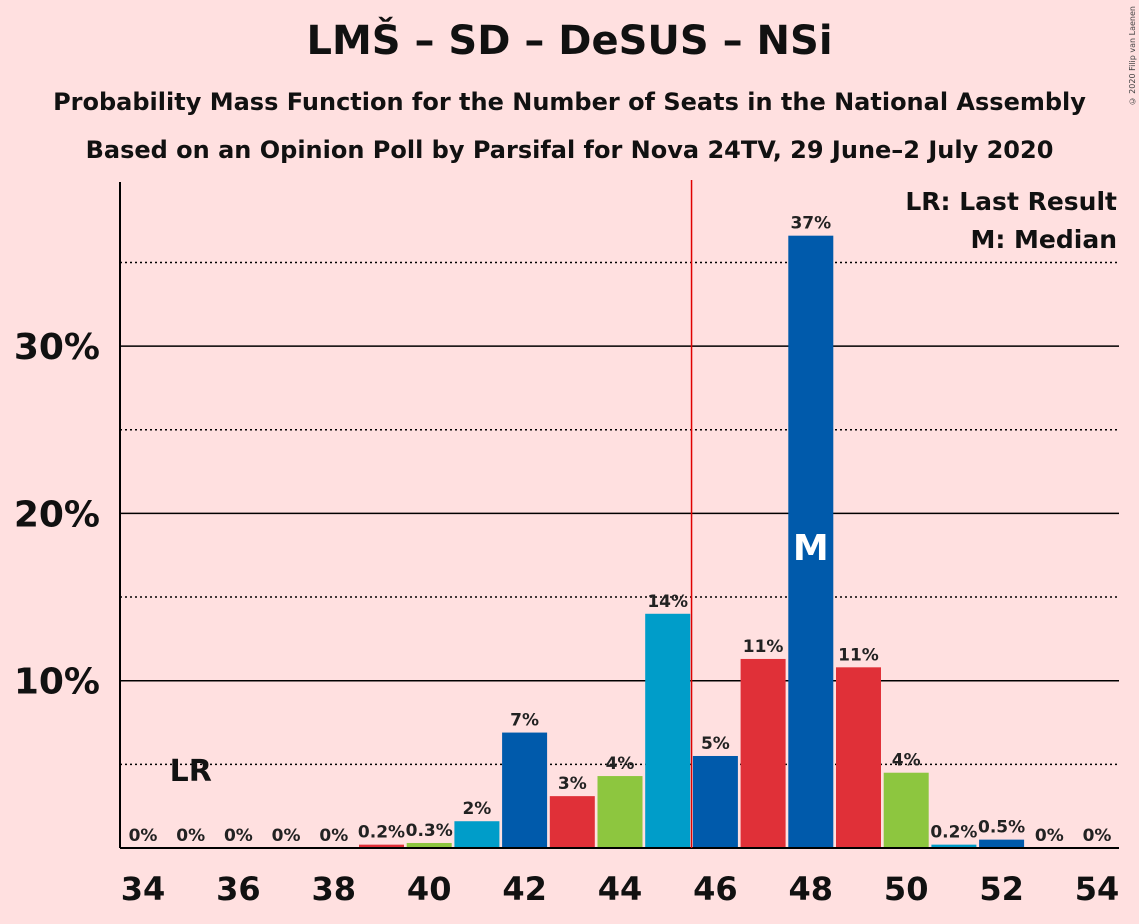 The width and height of the screenshot is (1139, 924). What do you see at coordinates (429, 831) in the screenshot?
I see `value-label: 0.3%` at bounding box center [429, 831].